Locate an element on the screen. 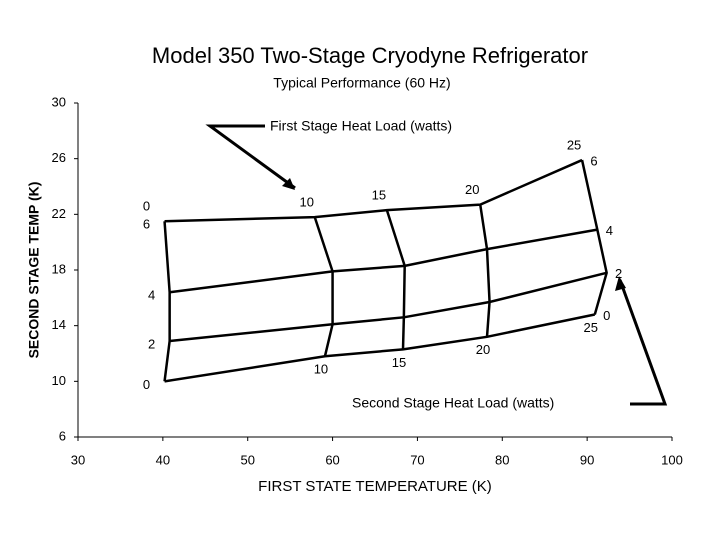 The height and width of the screenshot is (540, 720). x-axis-label: FIRST STATE TEMPERATURE (K) is located at coordinates (375, 486).